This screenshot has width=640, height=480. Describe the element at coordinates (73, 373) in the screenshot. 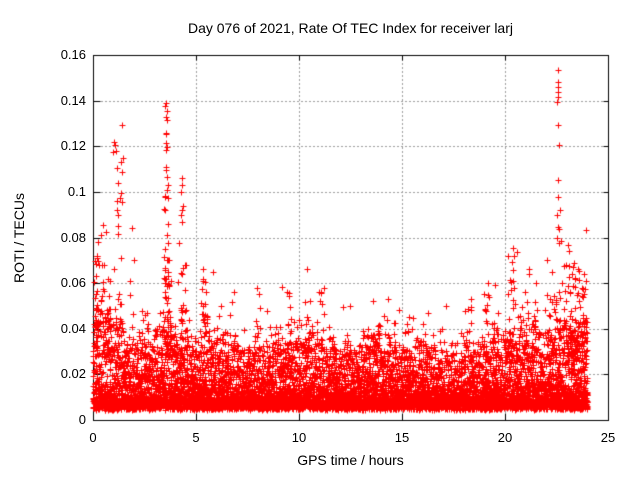

I see `y-tick-label: 0.02` at that location.